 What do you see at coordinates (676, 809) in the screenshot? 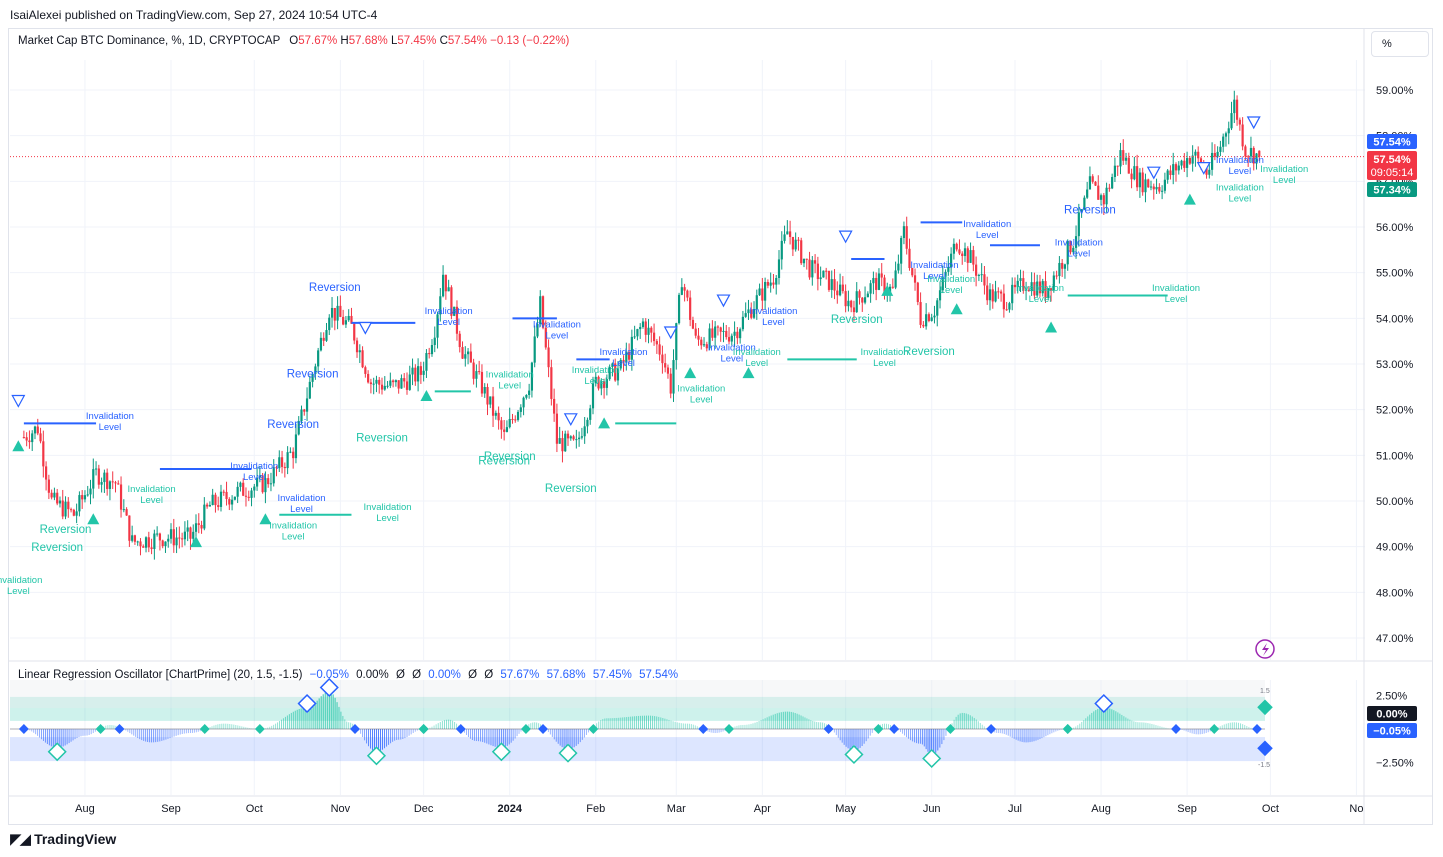
I see `time-axis-tick: Mar` at bounding box center [676, 809].